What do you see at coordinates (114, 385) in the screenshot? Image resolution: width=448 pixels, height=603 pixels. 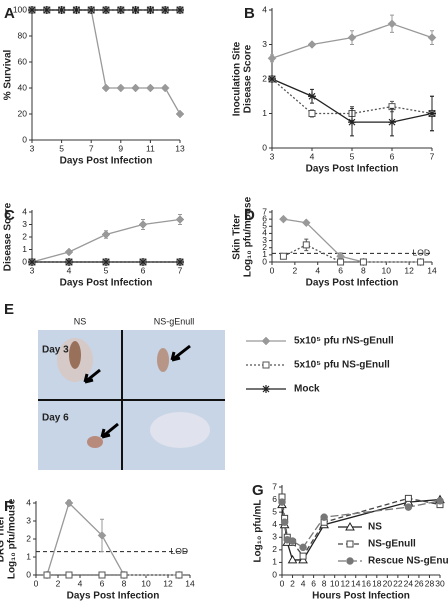 I see `histology-panel: E NS NS-gEnull Day 3 Day 6` at bounding box center [114, 385].